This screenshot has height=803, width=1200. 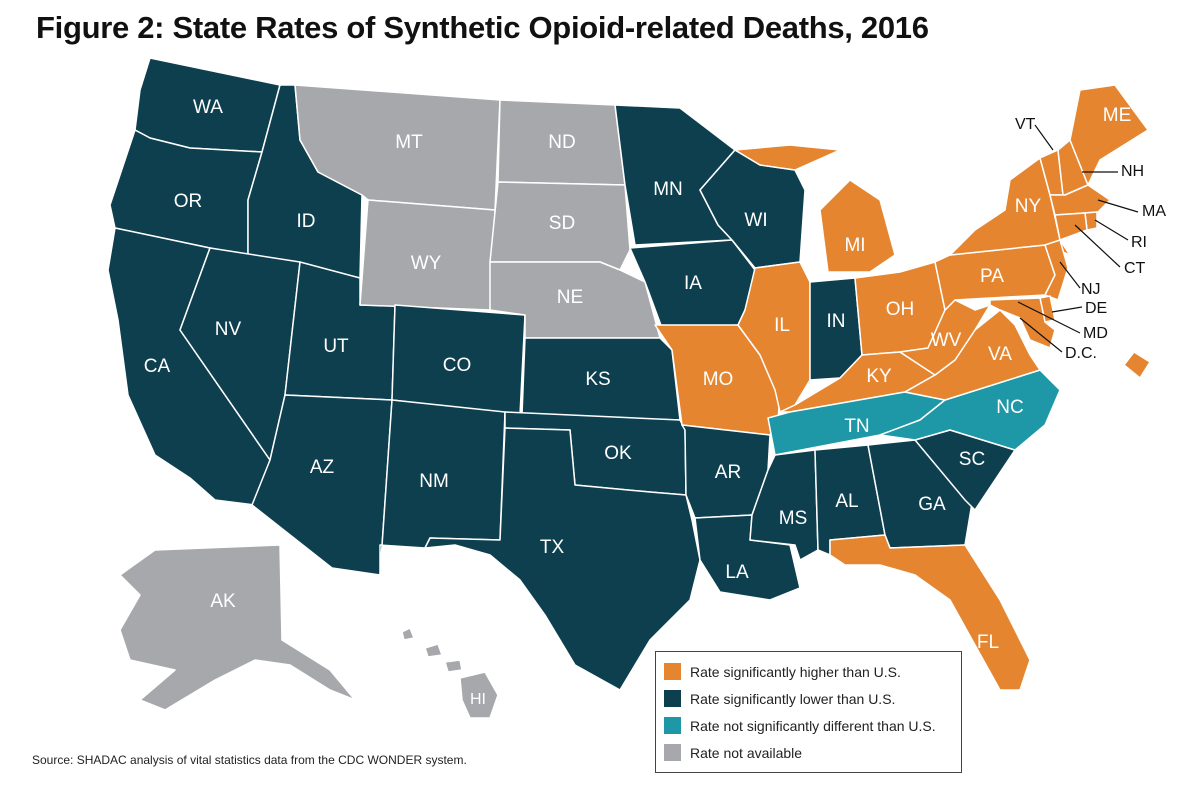 I want to click on label-NJ: NJ, so click(x=1091, y=289).